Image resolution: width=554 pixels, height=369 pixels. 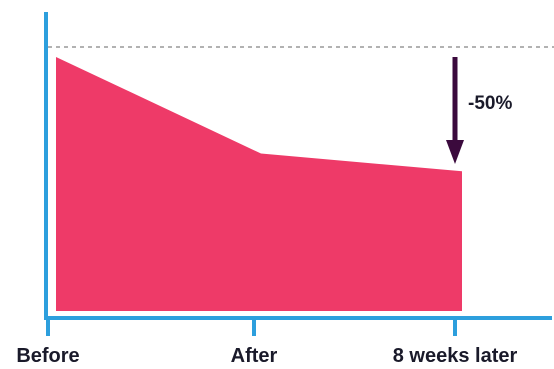 I want to click on x-axis-ticks, so click(x=251, y=327).